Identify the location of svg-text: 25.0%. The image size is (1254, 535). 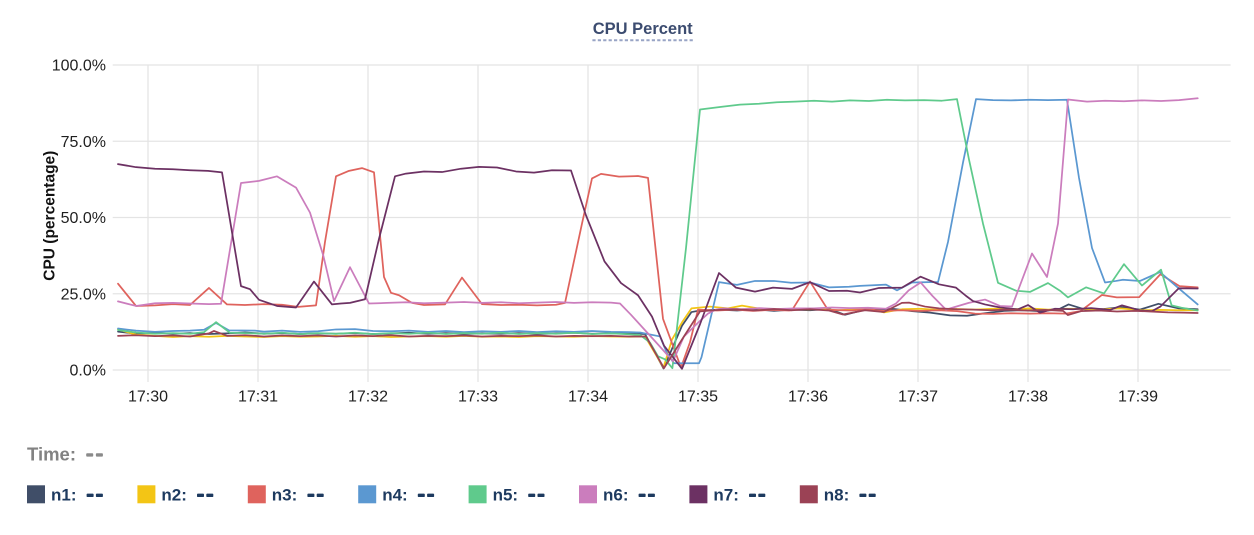
(83, 294).